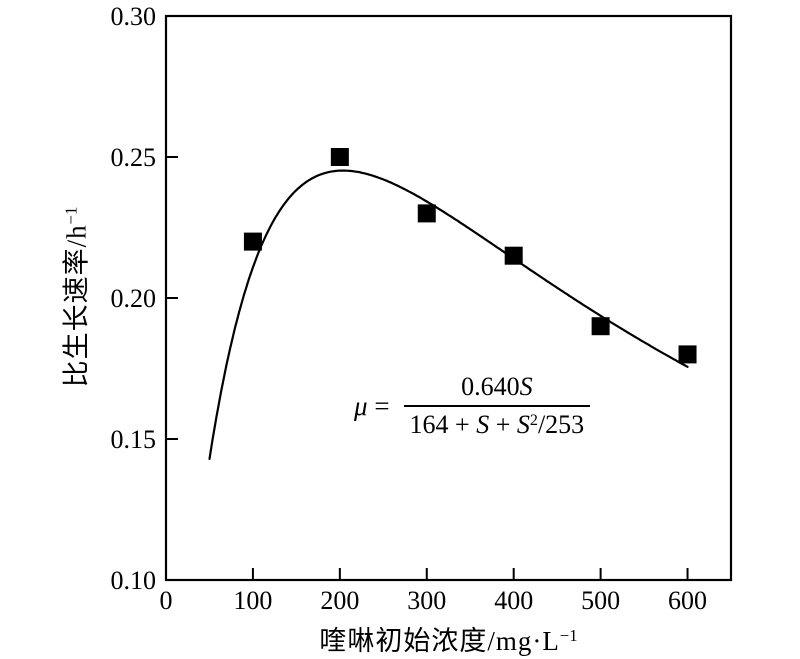 The width and height of the screenshot is (800, 659). I want to click on equation-denominator: 164 + S + S2/253, so click(497, 423).